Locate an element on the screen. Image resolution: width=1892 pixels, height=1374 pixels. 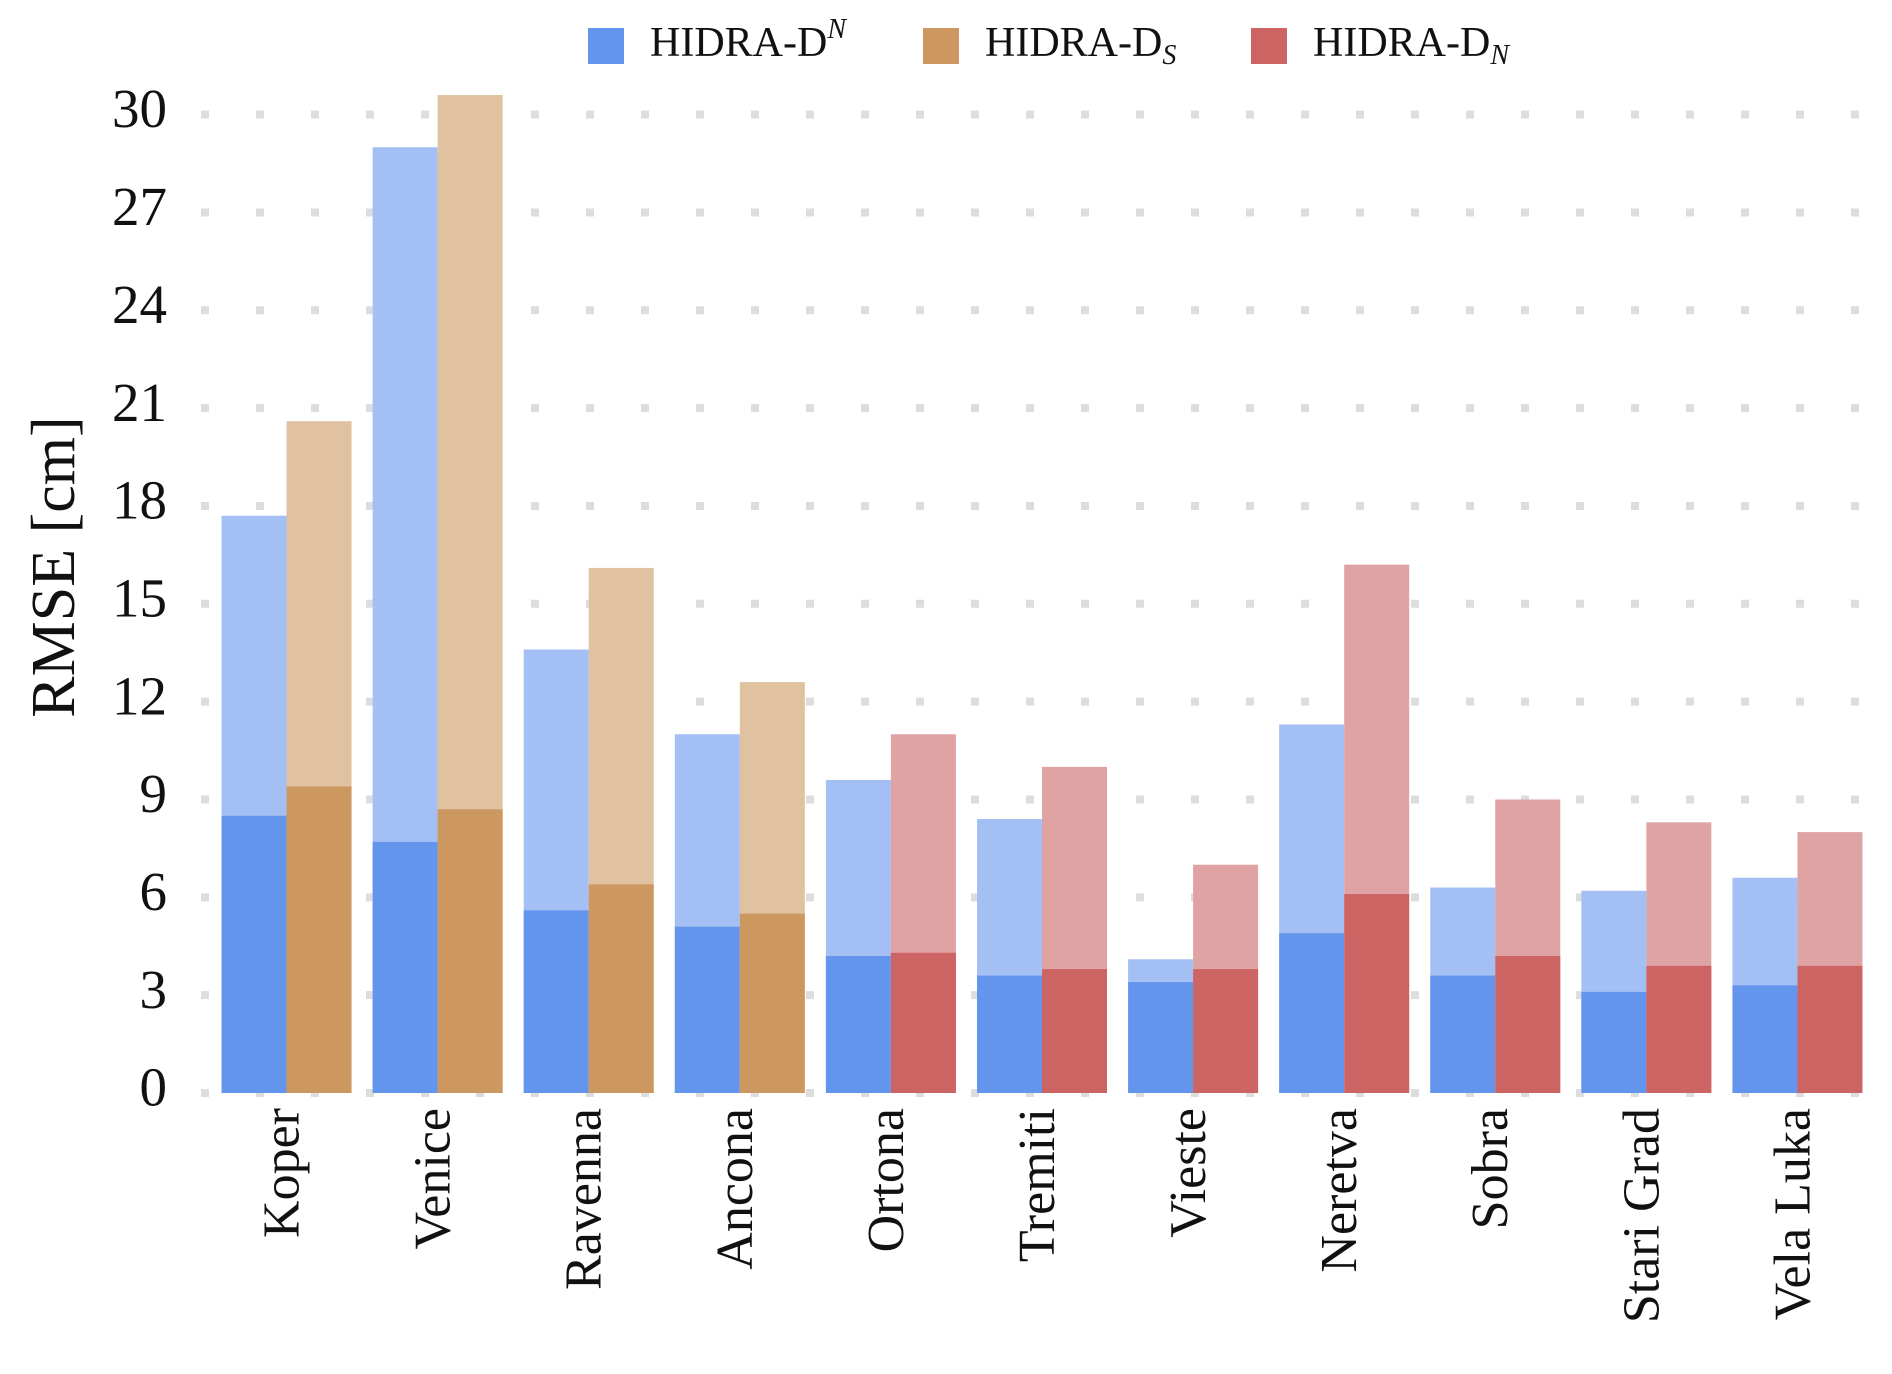
y-tick-label: 27 is located at coordinates (139, 206).